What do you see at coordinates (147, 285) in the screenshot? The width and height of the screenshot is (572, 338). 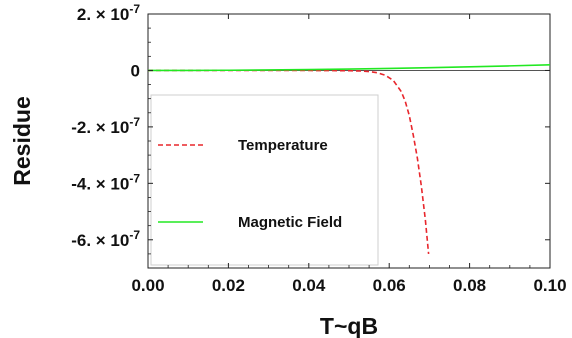 I see `x-tick-label: 0.00` at bounding box center [147, 285].